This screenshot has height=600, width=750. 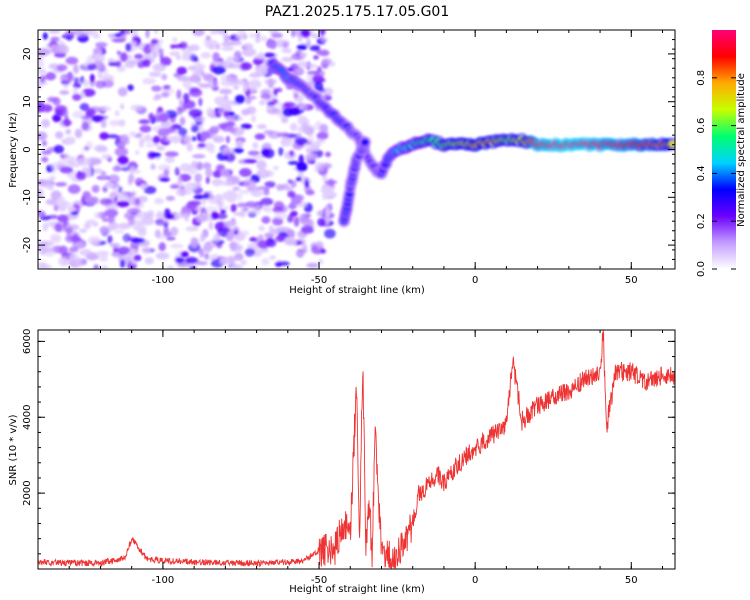 What do you see at coordinates (27, 149) in the screenshot?
I see `y-tick-label: 0` at bounding box center [27, 149].